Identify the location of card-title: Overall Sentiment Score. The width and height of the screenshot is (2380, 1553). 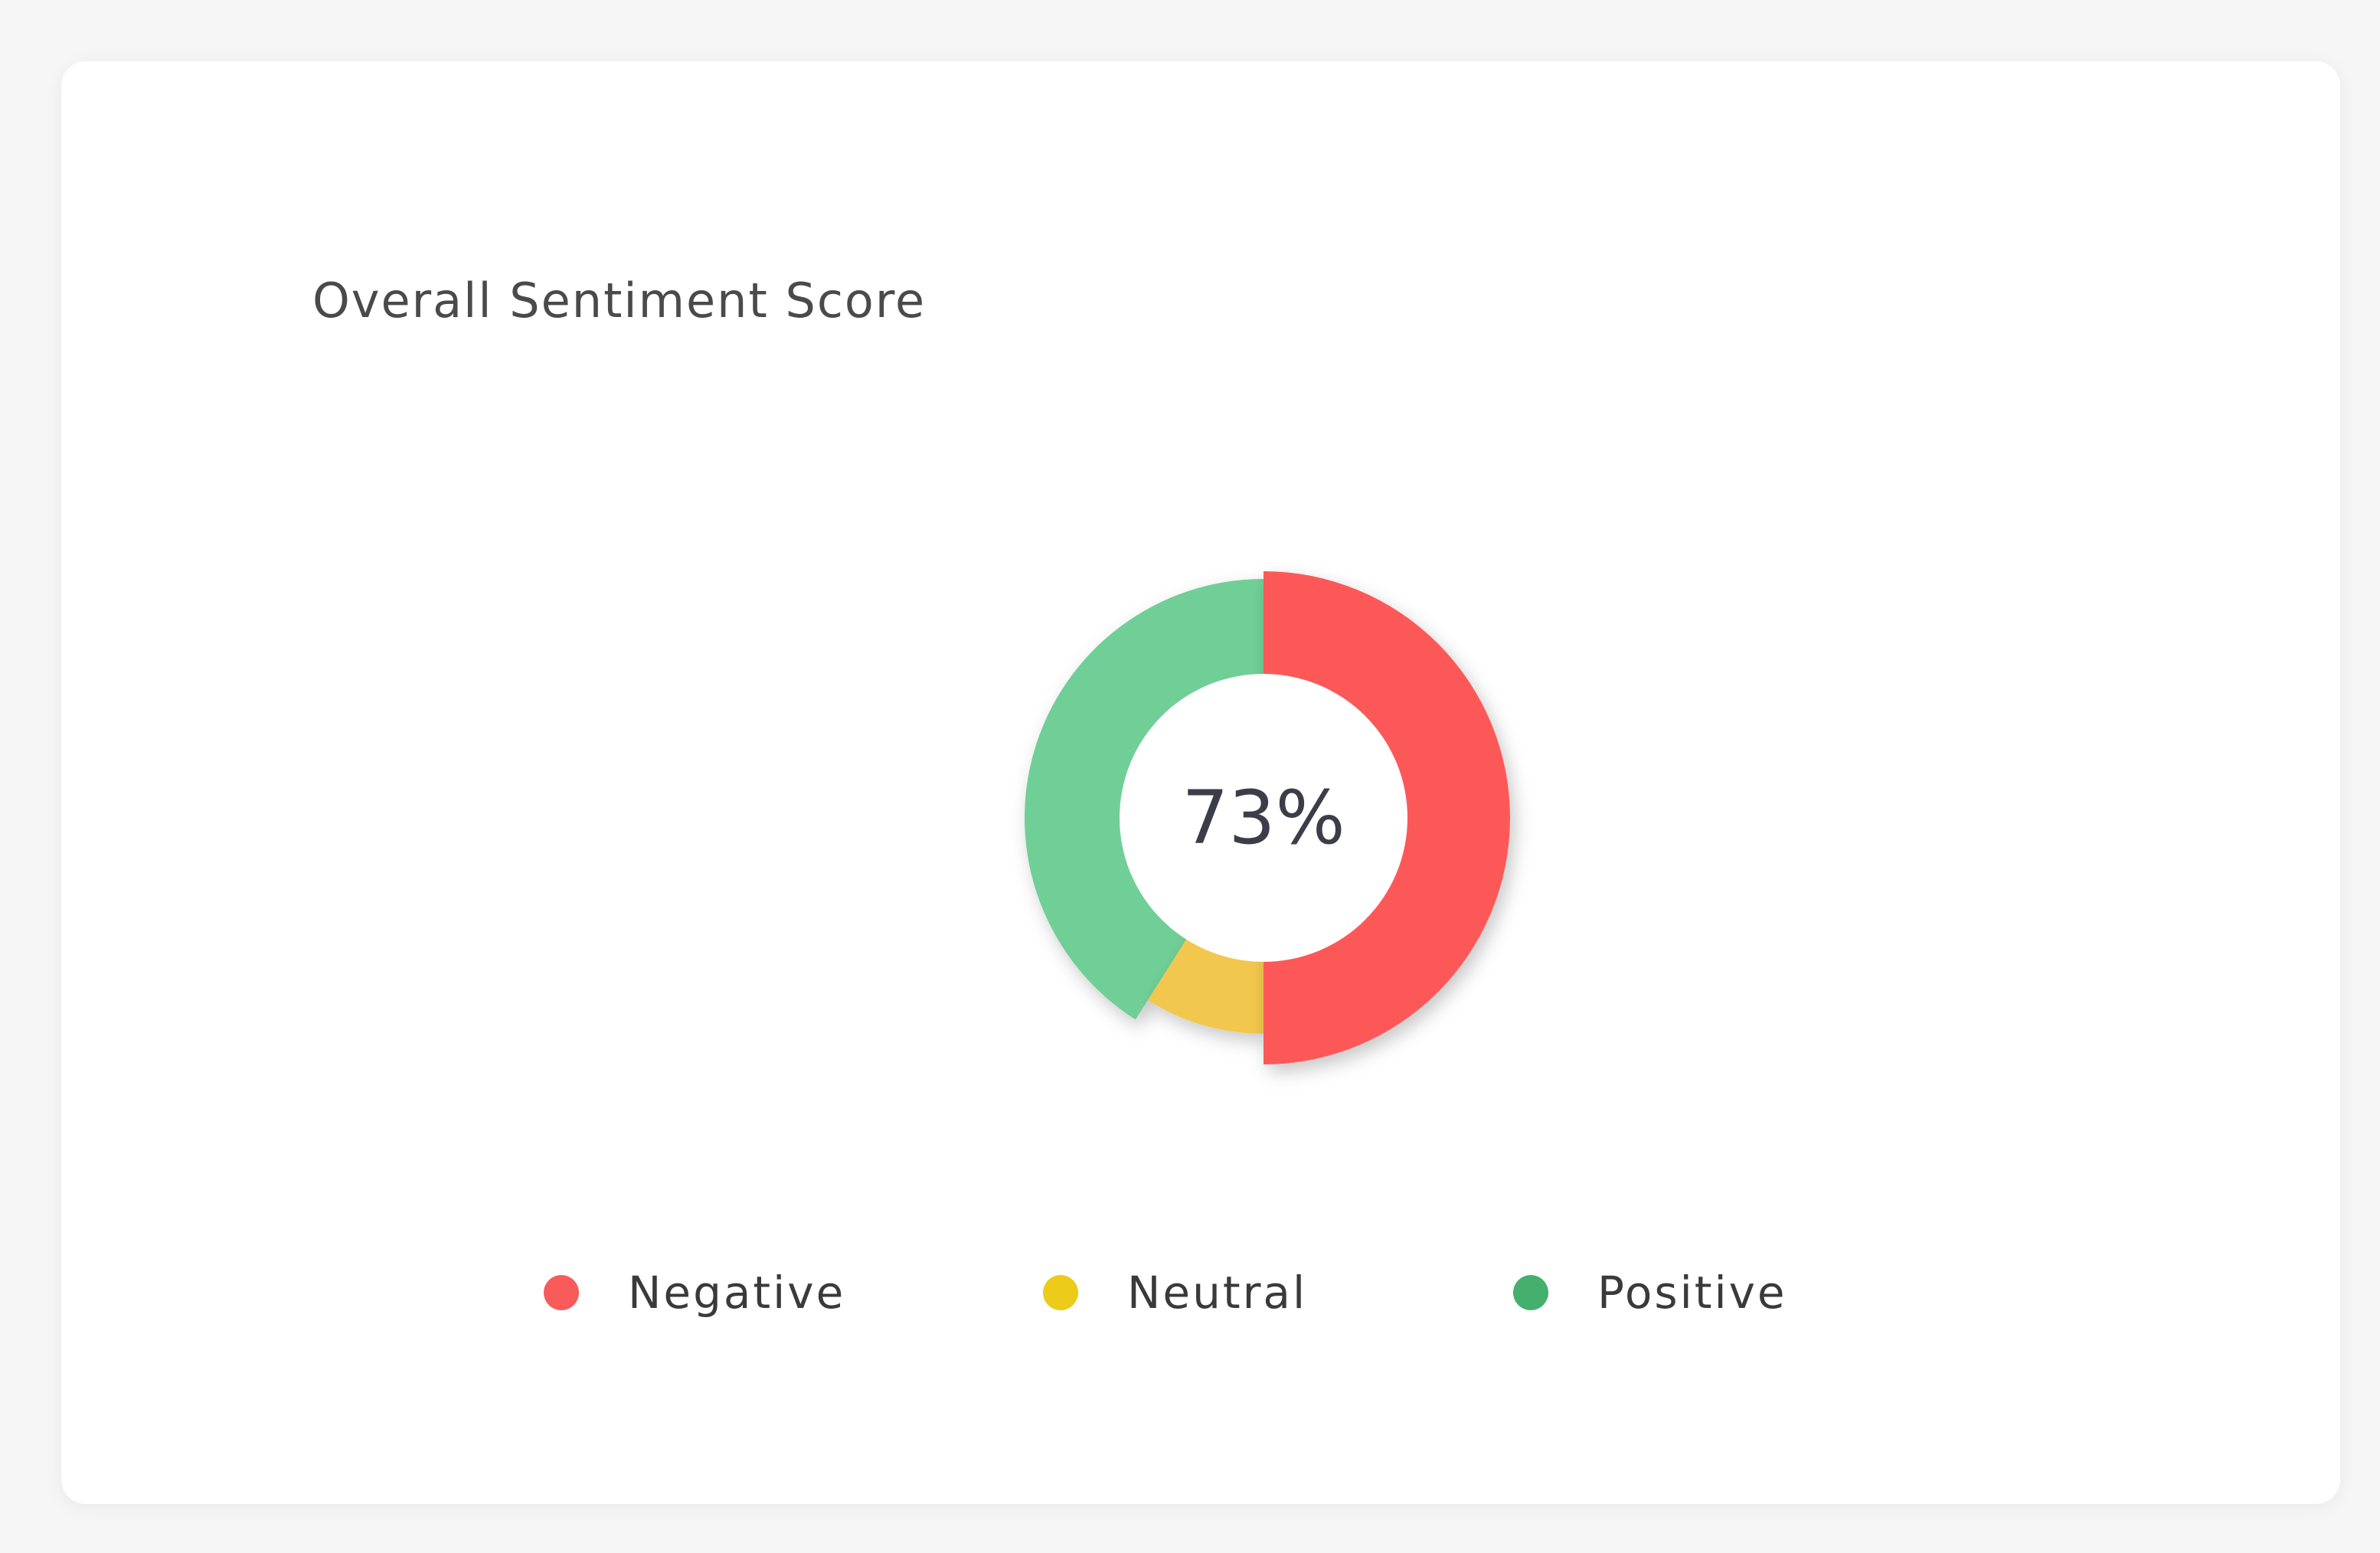
(619, 301).